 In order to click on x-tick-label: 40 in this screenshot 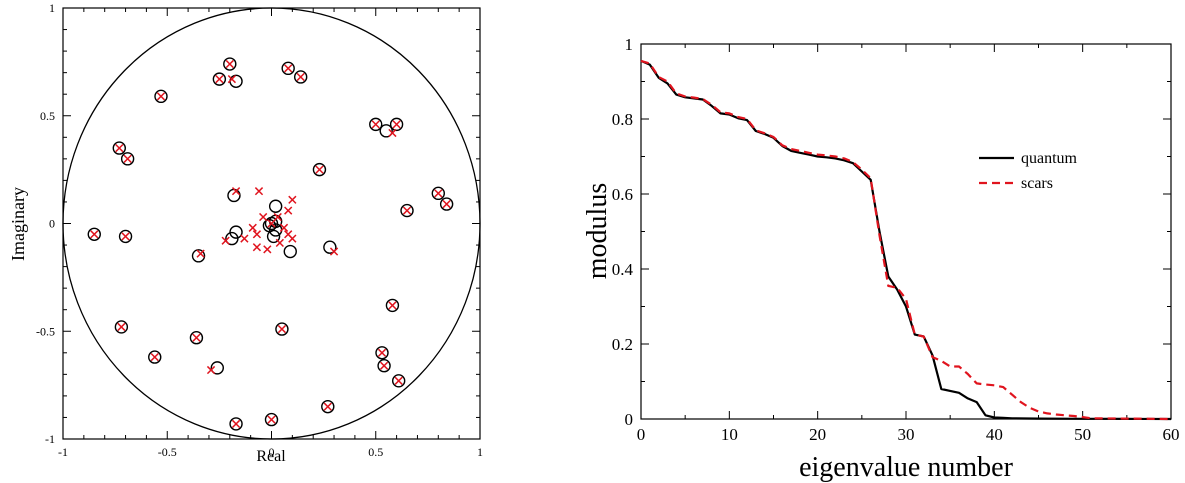, I will do `click(994, 434)`.